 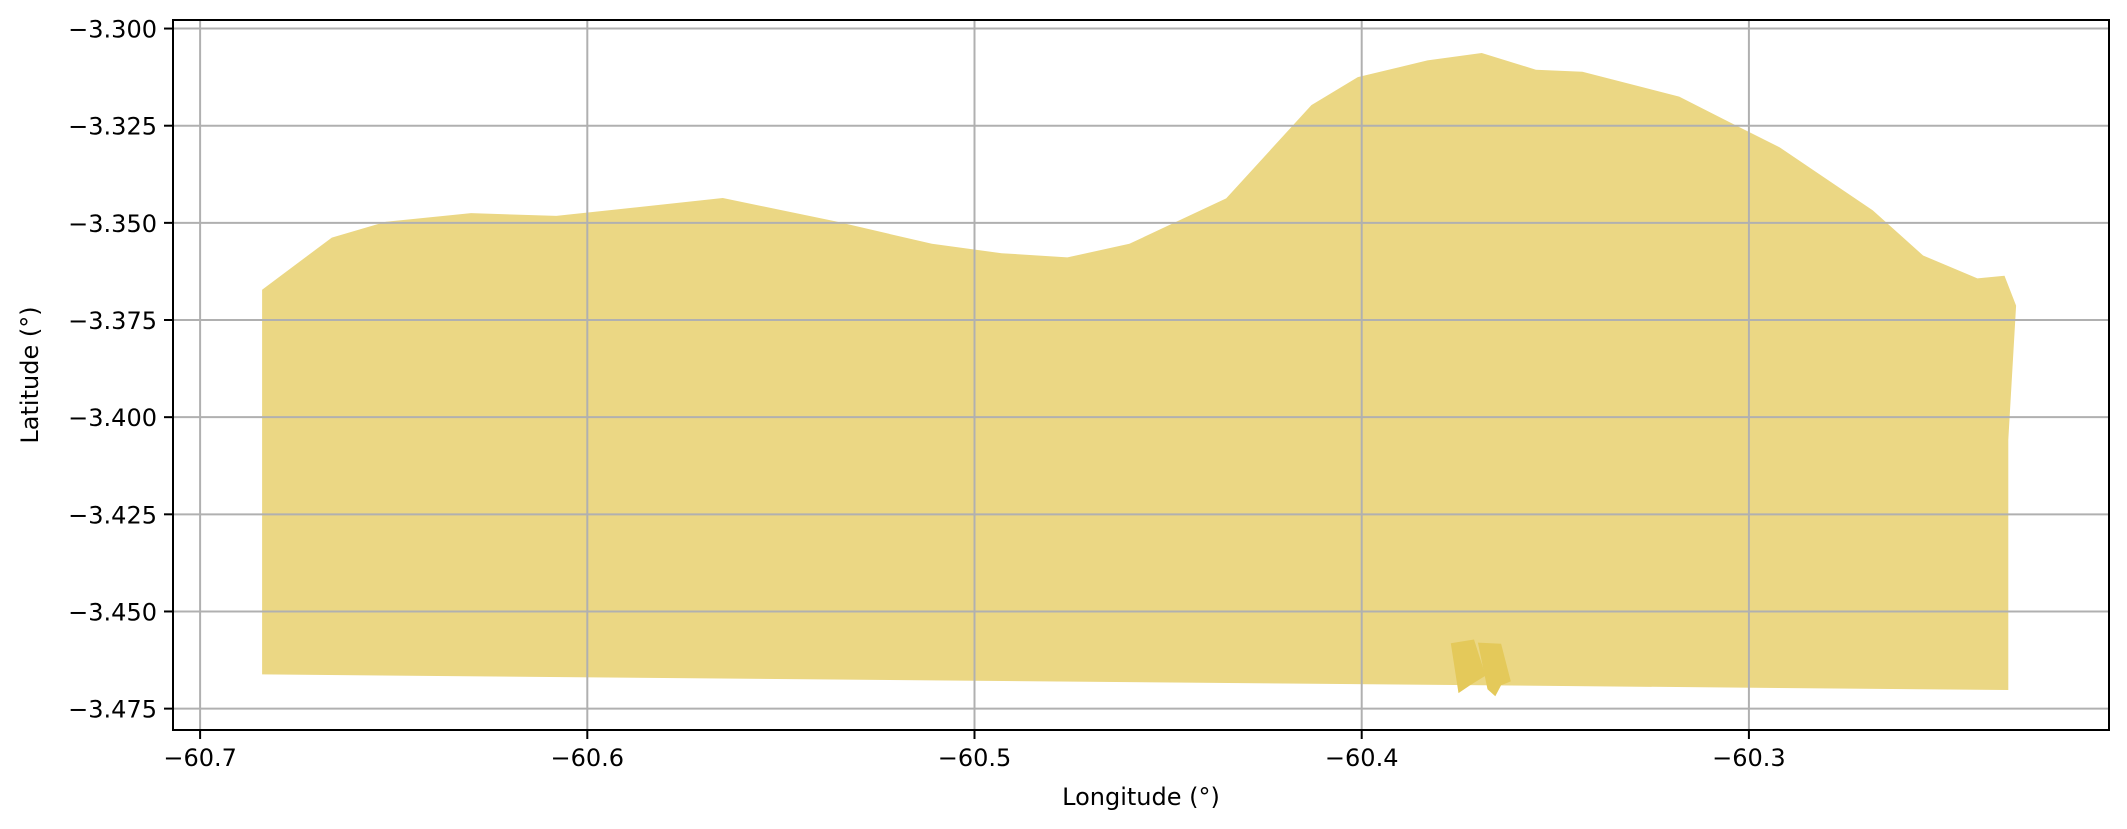 What do you see at coordinates (112, 710) in the screenshot?
I see `y-tick-label: −3.475` at bounding box center [112, 710].